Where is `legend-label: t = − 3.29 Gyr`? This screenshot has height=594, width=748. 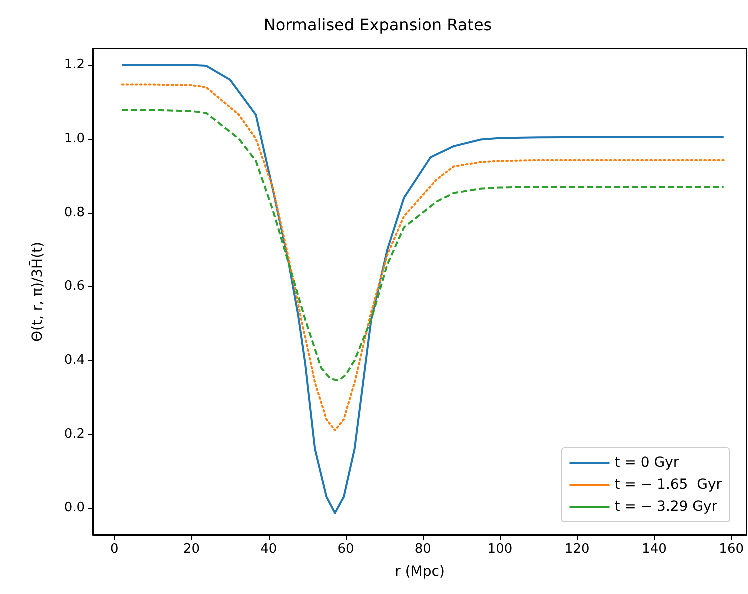 legend-label: t = − 3.29 Gyr is located at coordinates (666, 507).